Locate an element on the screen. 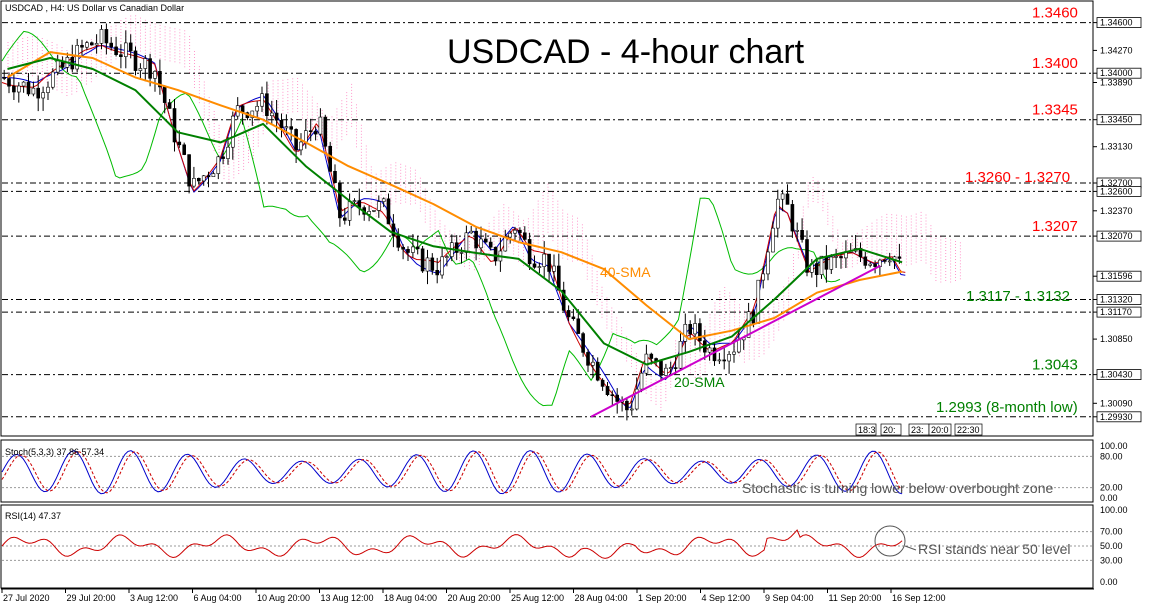  mini-time-label: 18:3 is located at coordinates (867, 430).